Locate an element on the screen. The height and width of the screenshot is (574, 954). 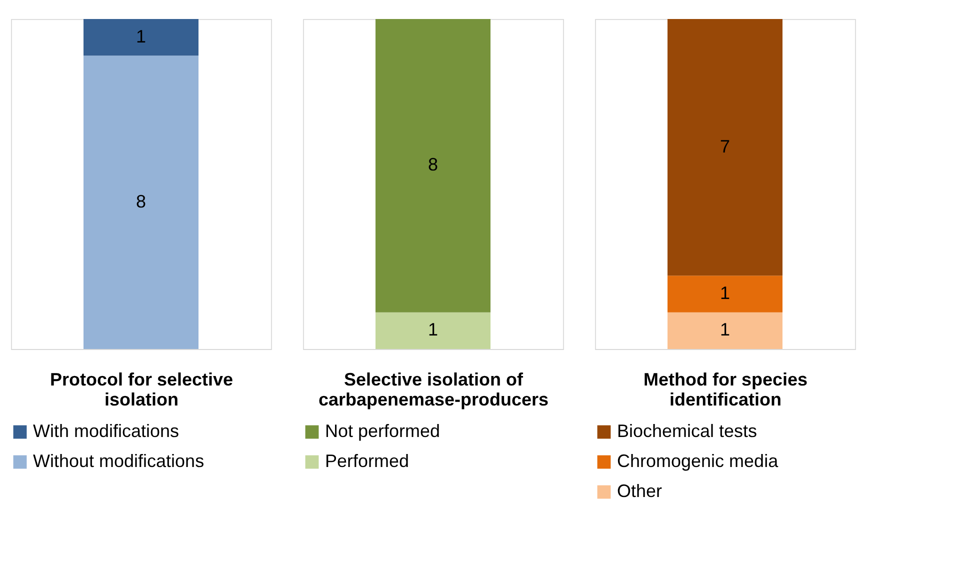
x-axis-title: Selective isolation of carbapenemase-producers is located at coordinates (433, 390).